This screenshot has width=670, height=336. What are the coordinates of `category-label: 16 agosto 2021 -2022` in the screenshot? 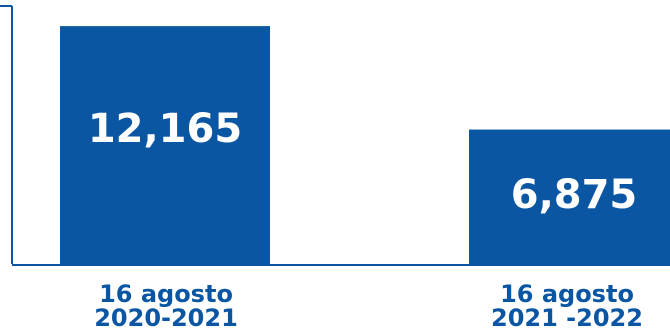 It's located at (558, 306).